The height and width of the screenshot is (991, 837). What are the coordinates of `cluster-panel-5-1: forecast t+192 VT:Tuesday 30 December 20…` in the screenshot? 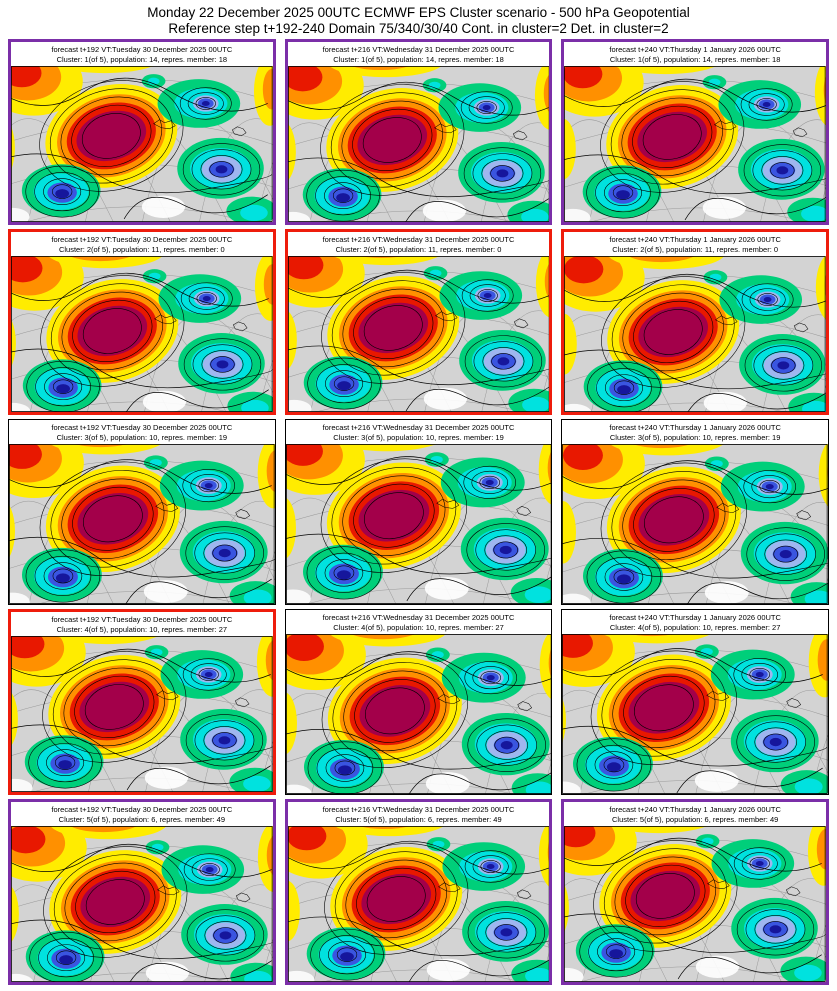 It's located at (142, 892).